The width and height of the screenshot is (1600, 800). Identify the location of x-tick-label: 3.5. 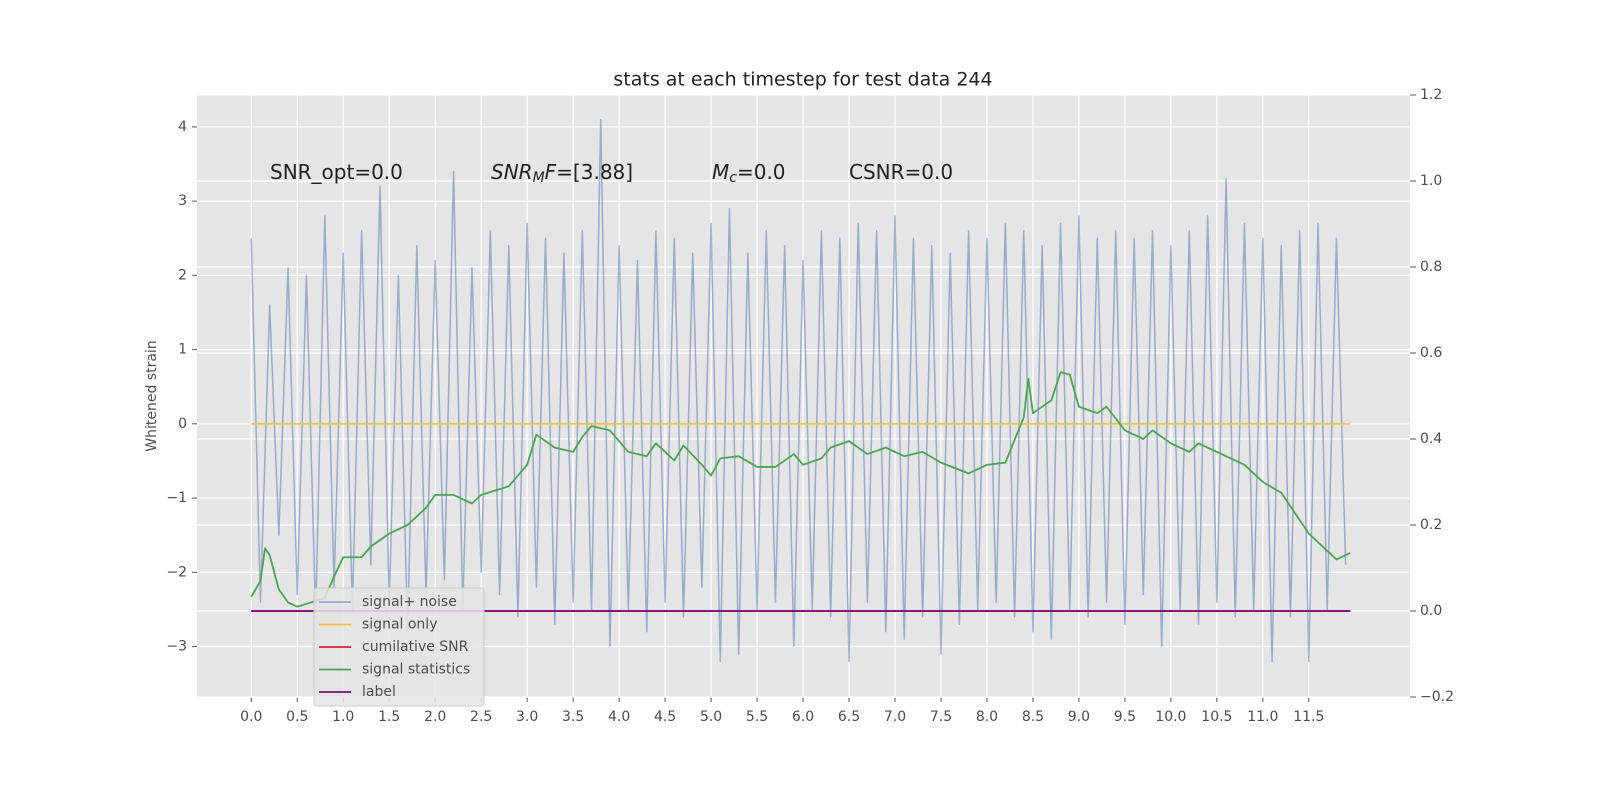
(573, 717).